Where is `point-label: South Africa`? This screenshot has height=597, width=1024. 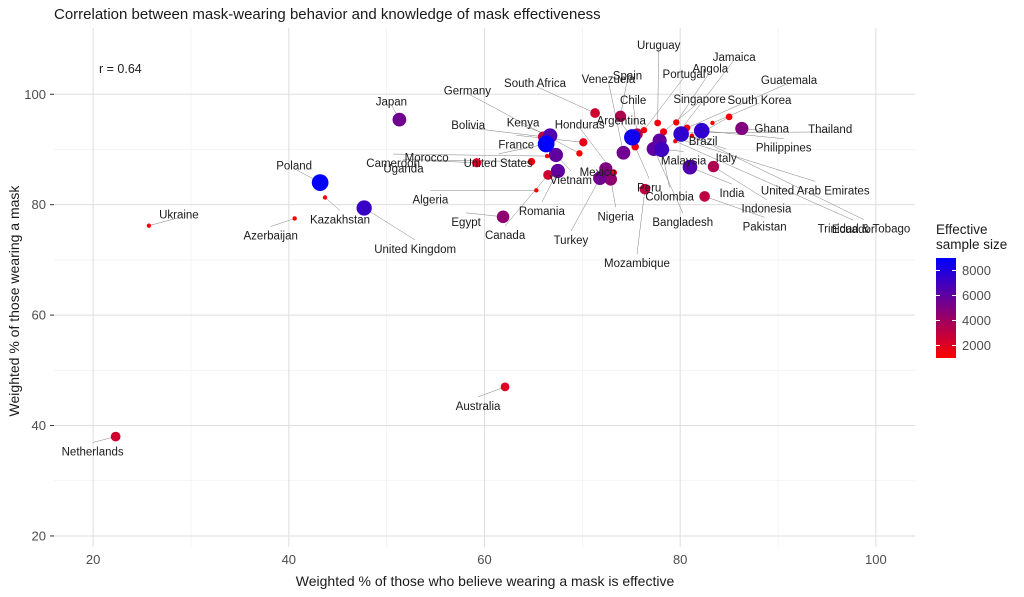 point-label: South Africa is located at coordinates (535, 84).